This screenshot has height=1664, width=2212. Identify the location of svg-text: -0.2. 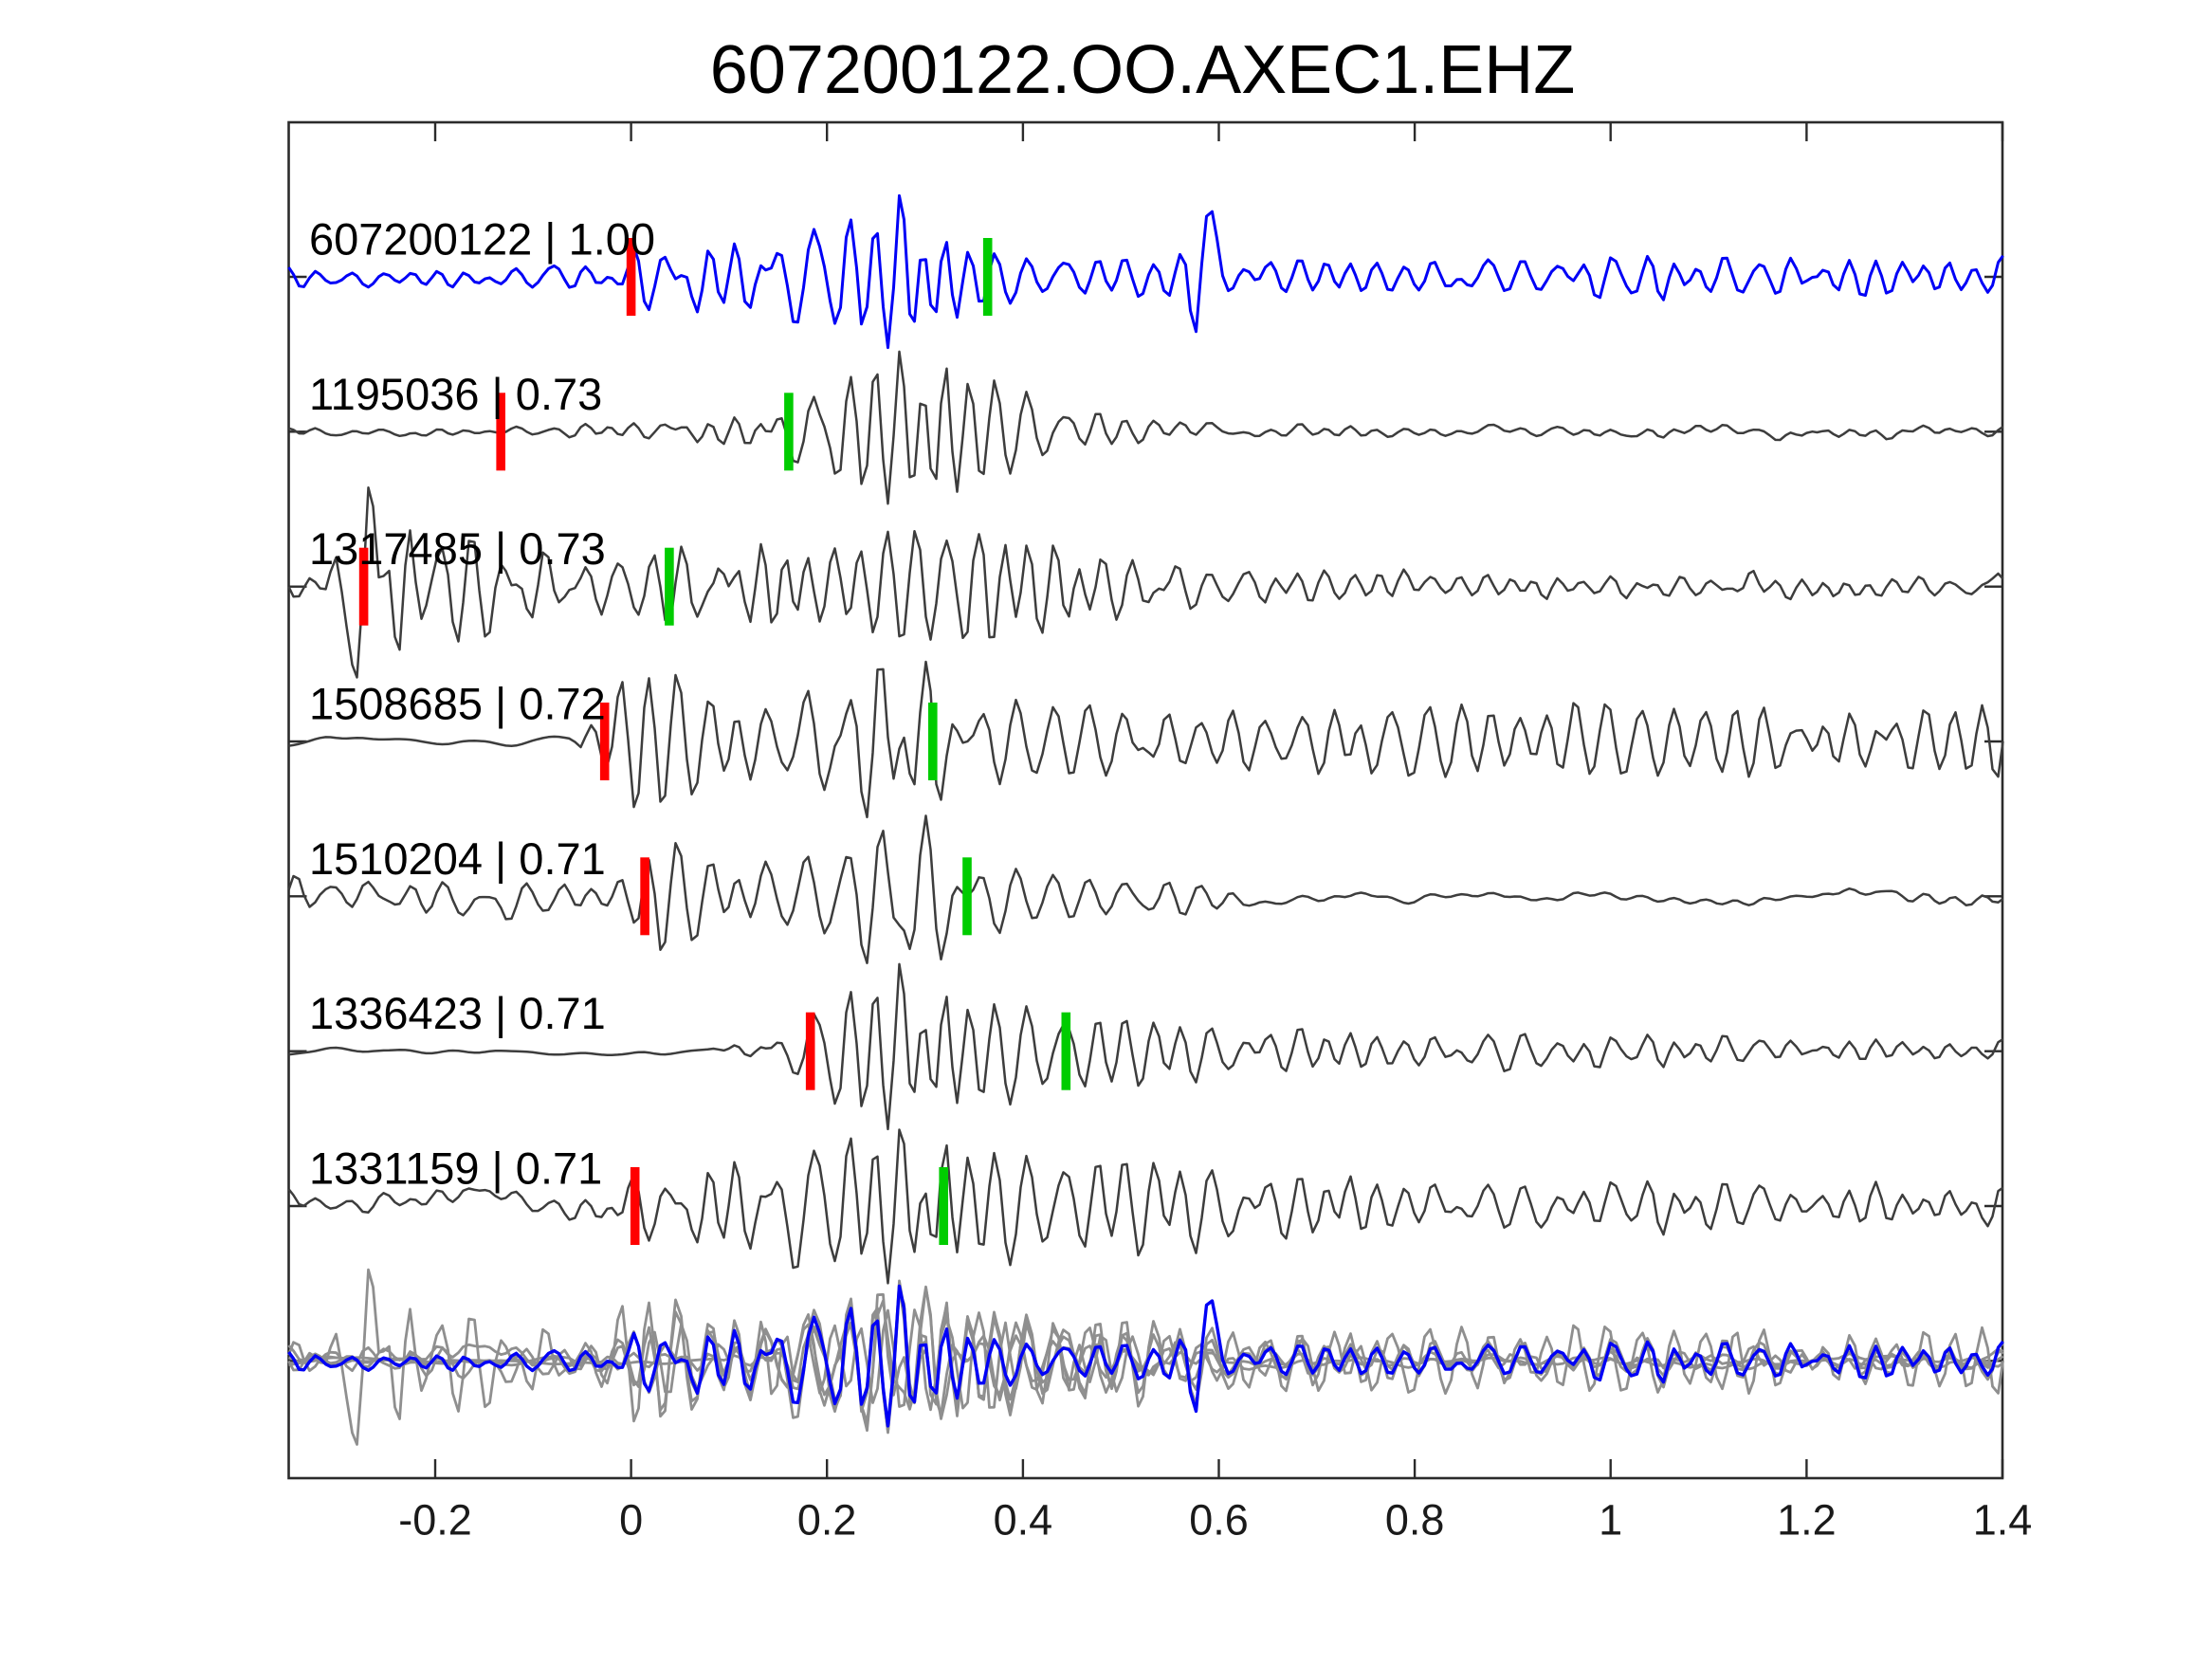
(435, 1520).